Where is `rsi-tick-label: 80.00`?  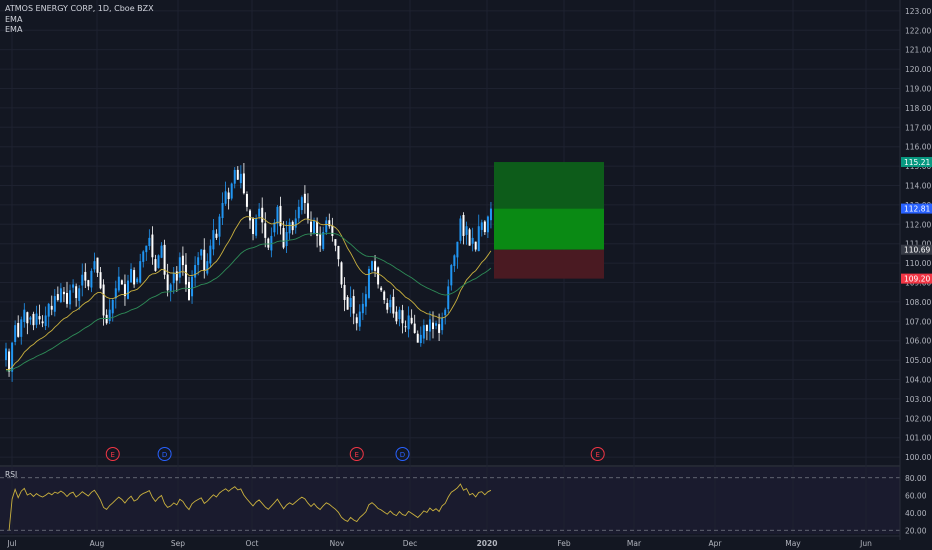 rsi-tick-label: 80.00 is located at coordinates (916, 478).